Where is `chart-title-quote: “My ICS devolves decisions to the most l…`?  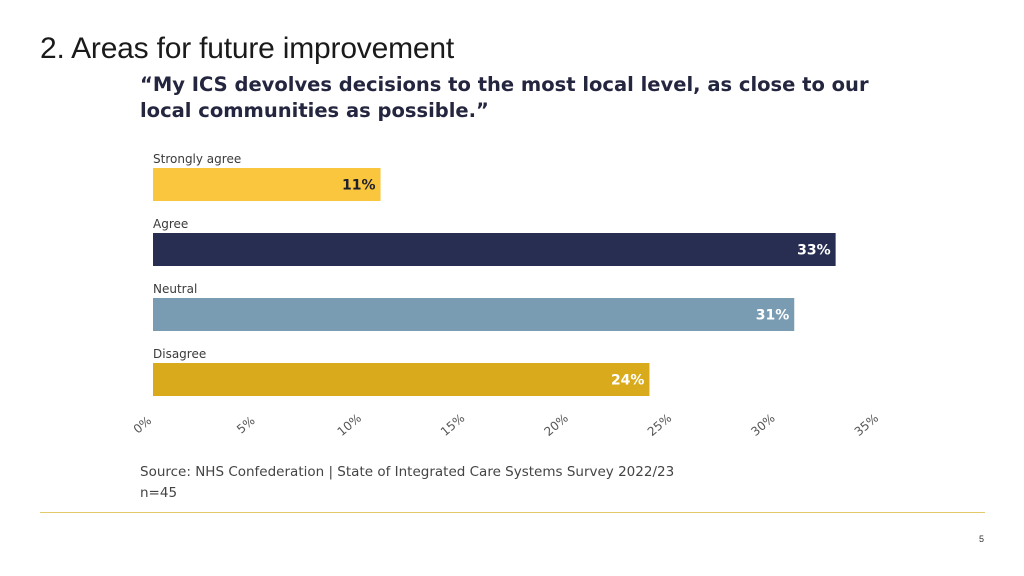 chart-title-quote: “My ICS devolves decisions to the most l… is located at coordinates (504, 97).